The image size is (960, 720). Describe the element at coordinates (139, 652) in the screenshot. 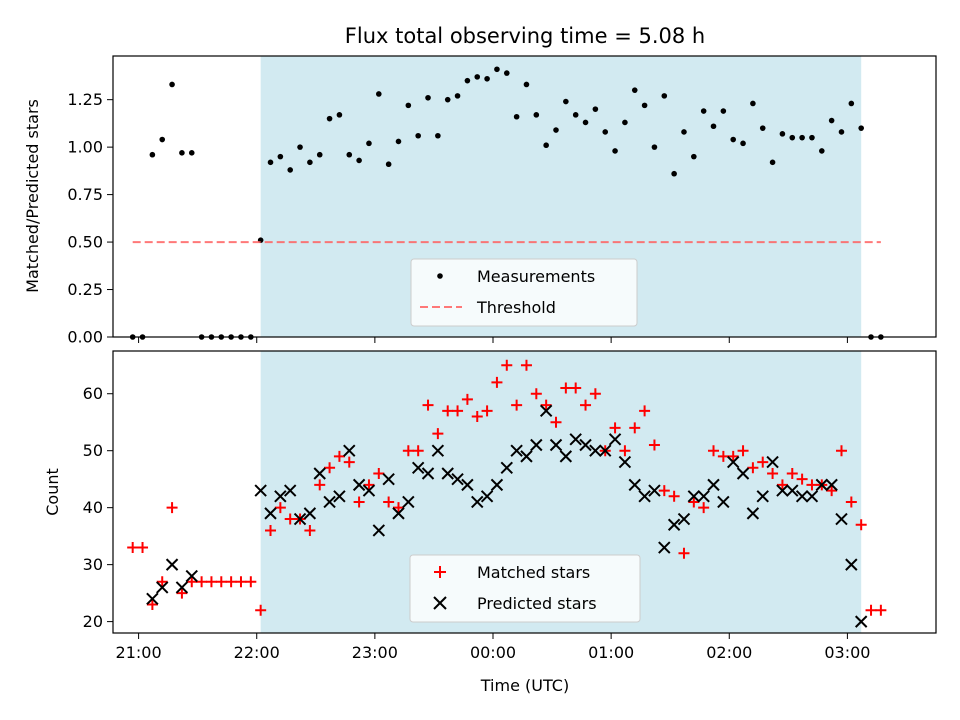

I see `x-tick-label: 21:00` at that location.